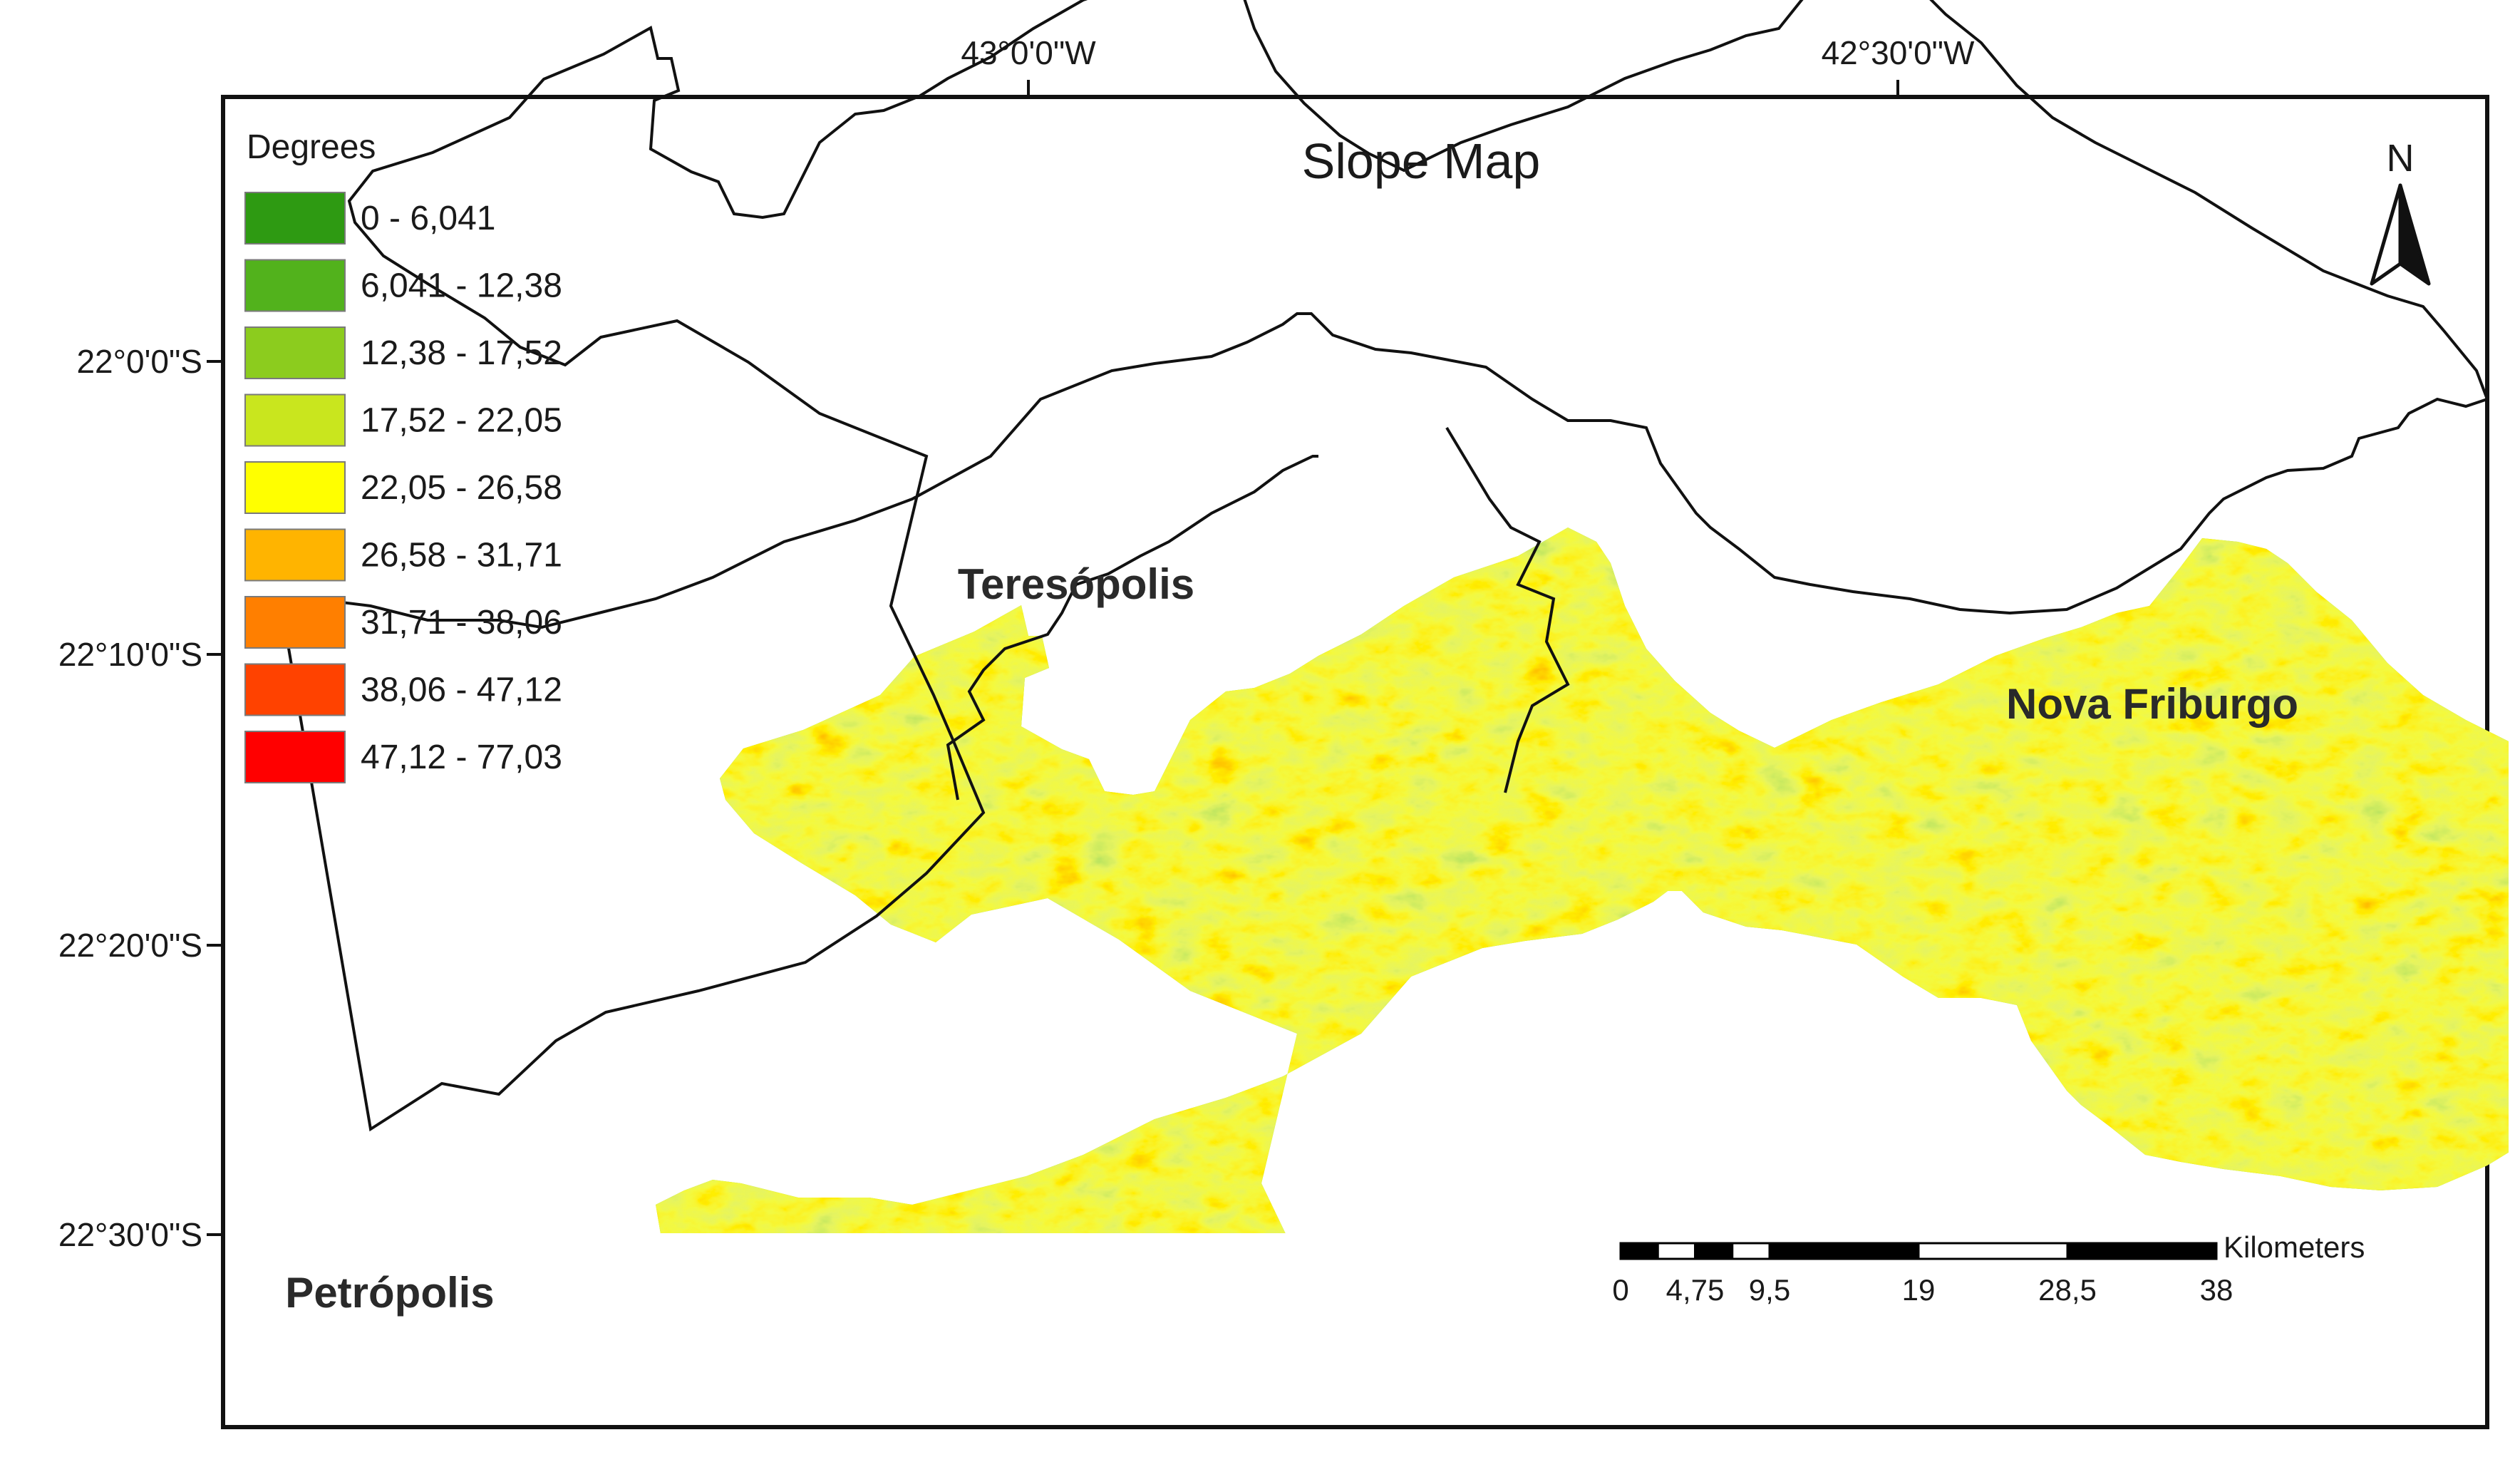 Image resolution: width=2520 pixels, height=1477 pixels. What do you see at coordinates (1076, 584) in the screenshot?
I see `place-label-teresopolis: Teresópolis` at bounding box center [1076, 584].